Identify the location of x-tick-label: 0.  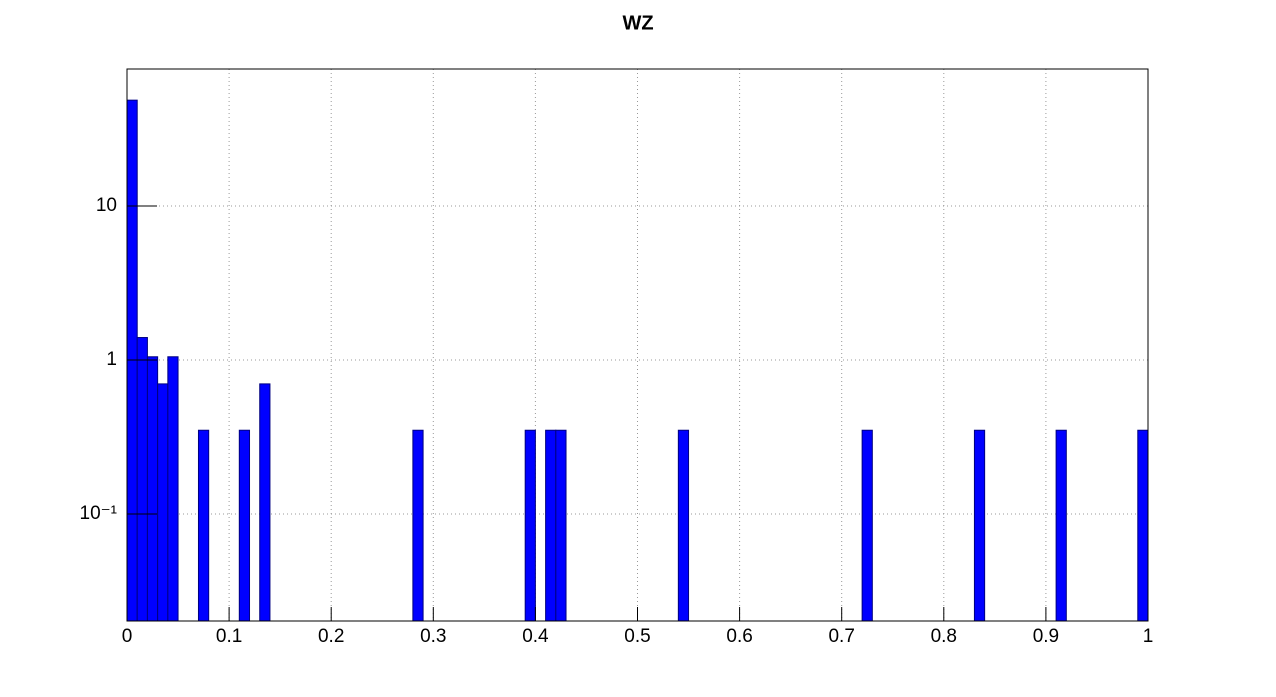
(127, 636).